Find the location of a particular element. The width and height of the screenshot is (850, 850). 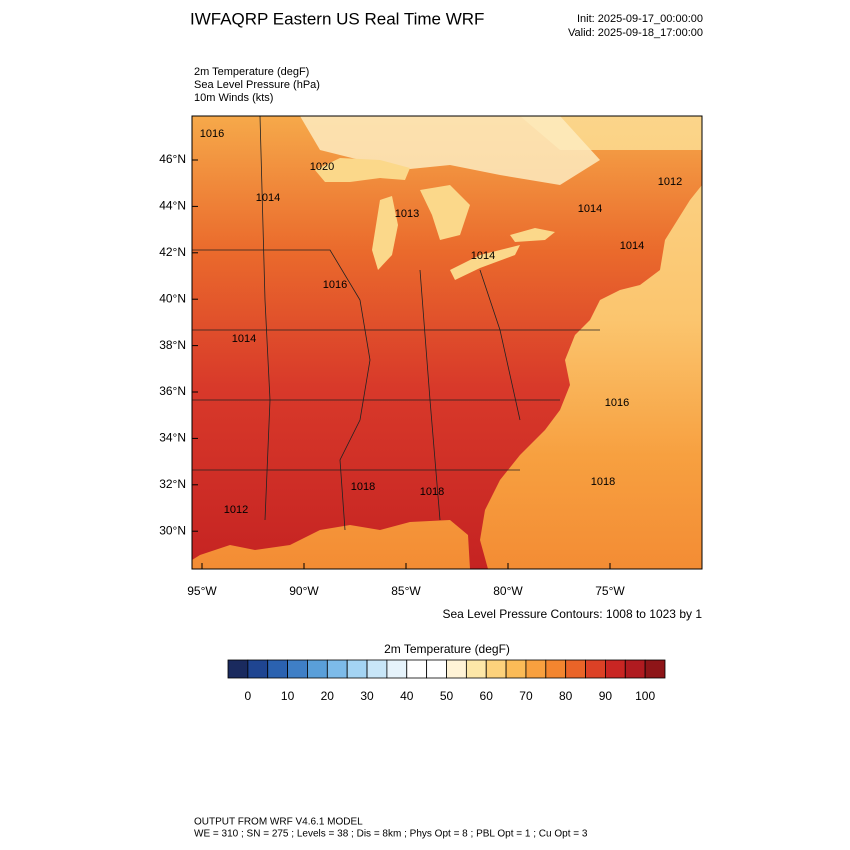

contour-label: 1020 is located at coordinates (322, 167).